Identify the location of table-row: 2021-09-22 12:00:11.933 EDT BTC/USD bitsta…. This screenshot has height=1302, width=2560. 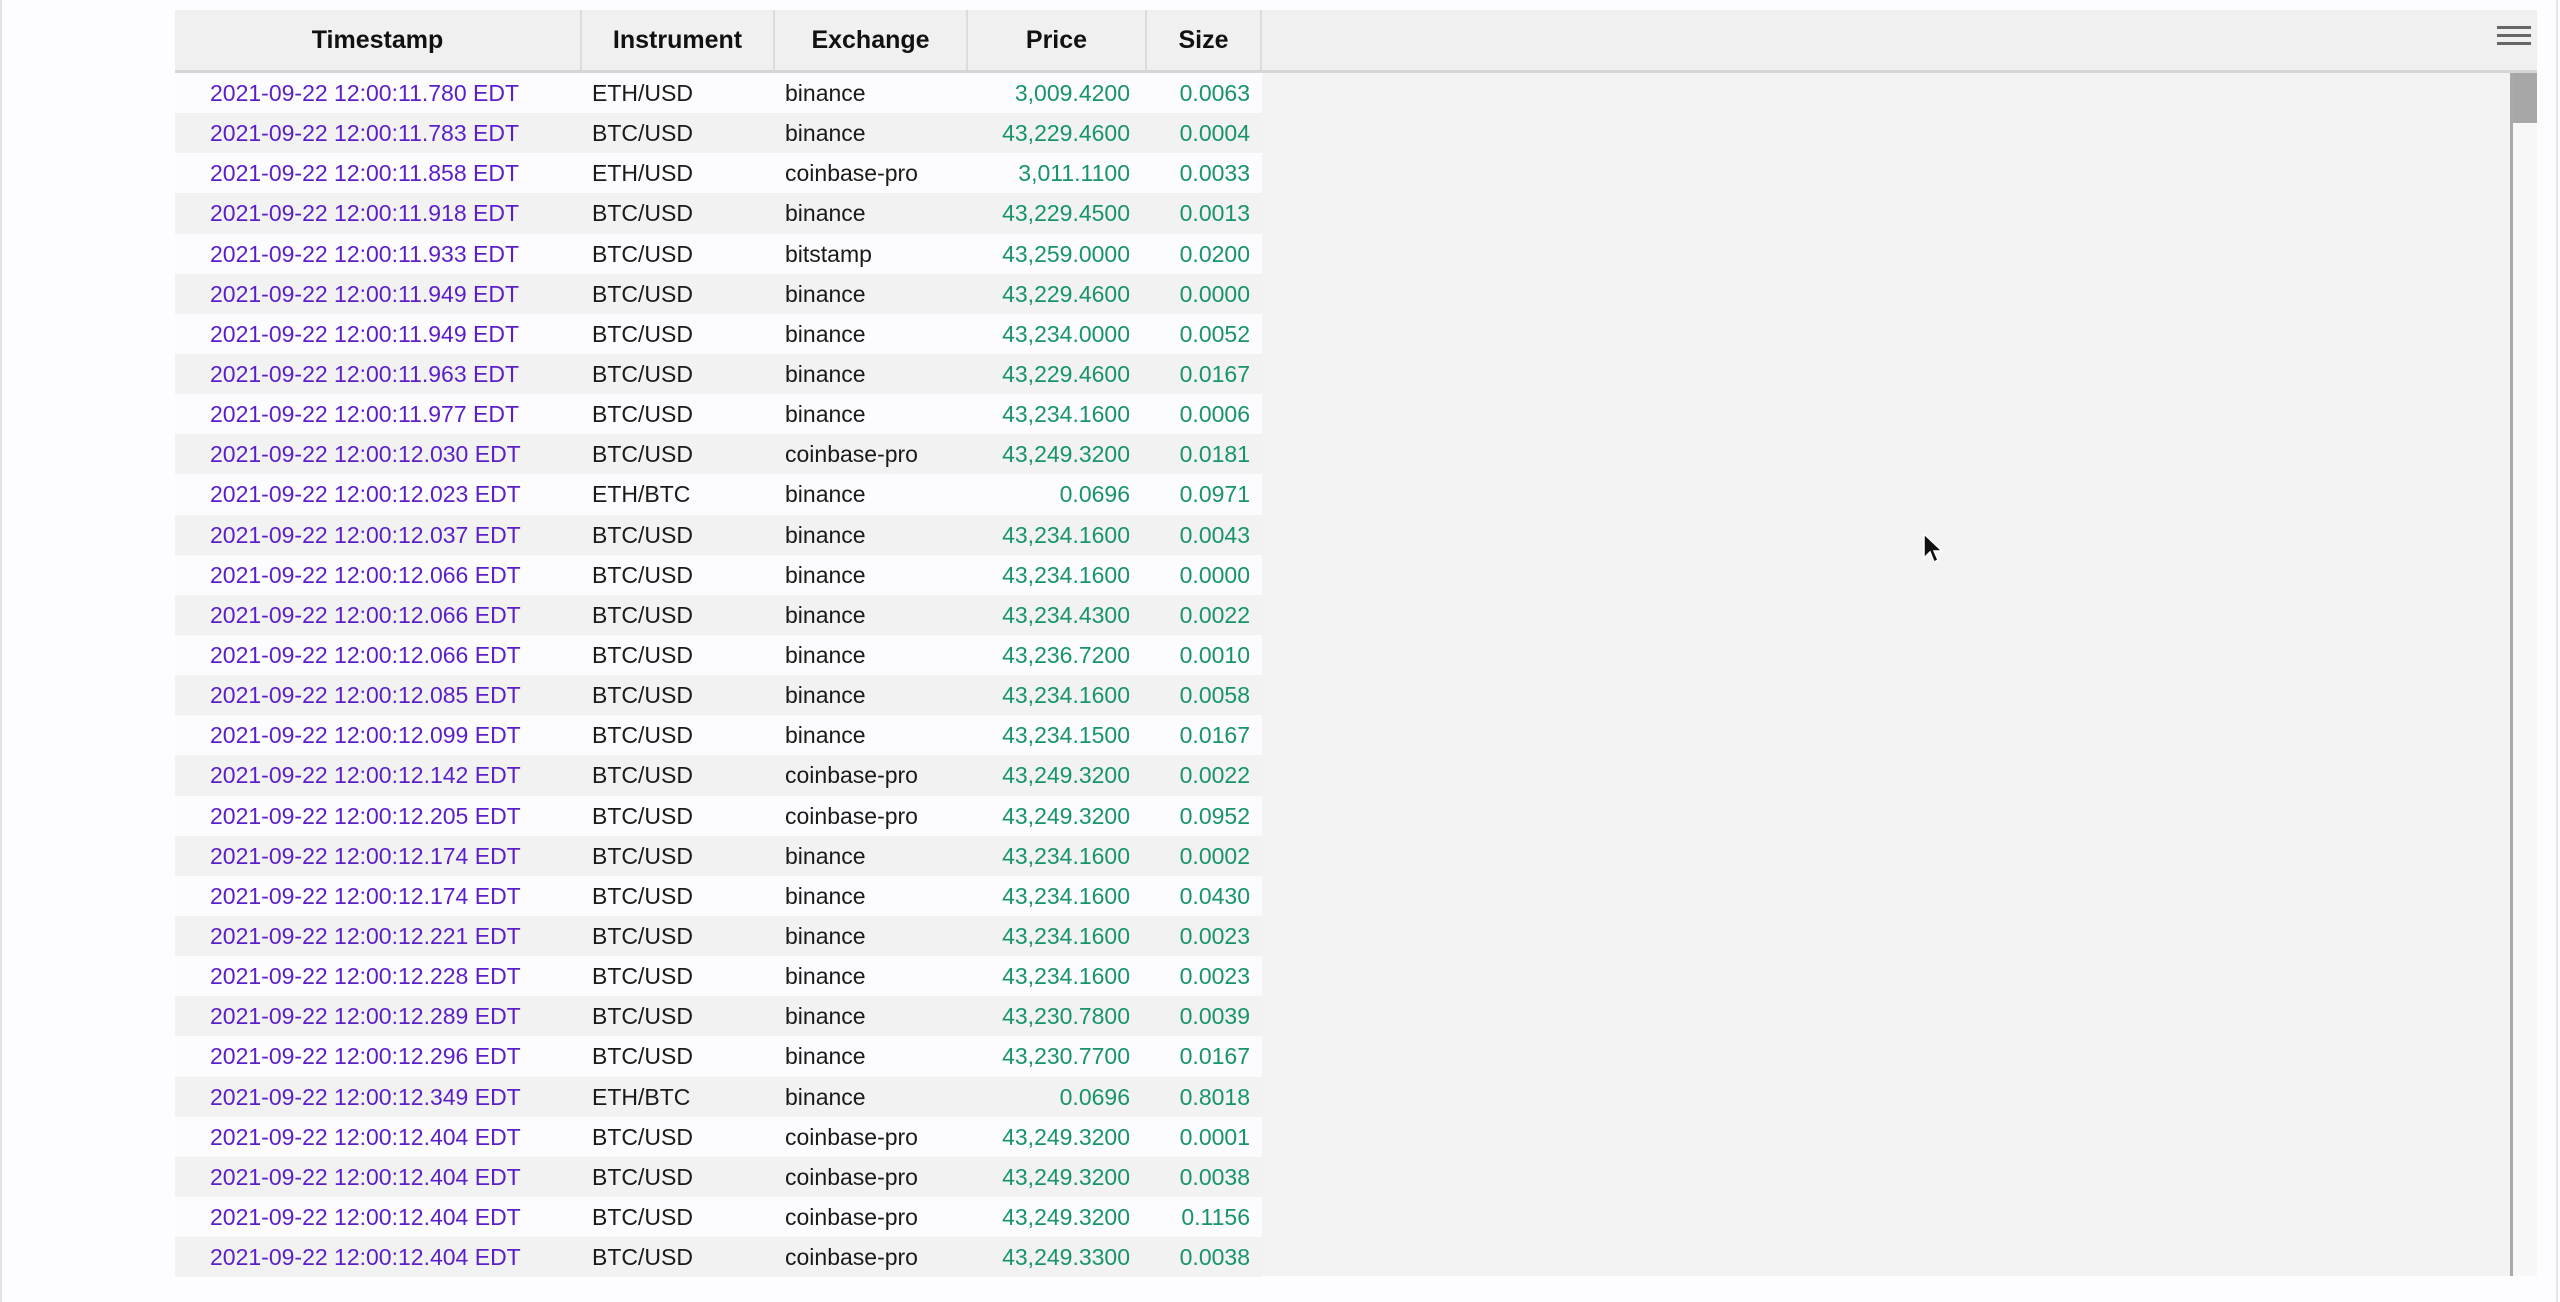
(718, 253).